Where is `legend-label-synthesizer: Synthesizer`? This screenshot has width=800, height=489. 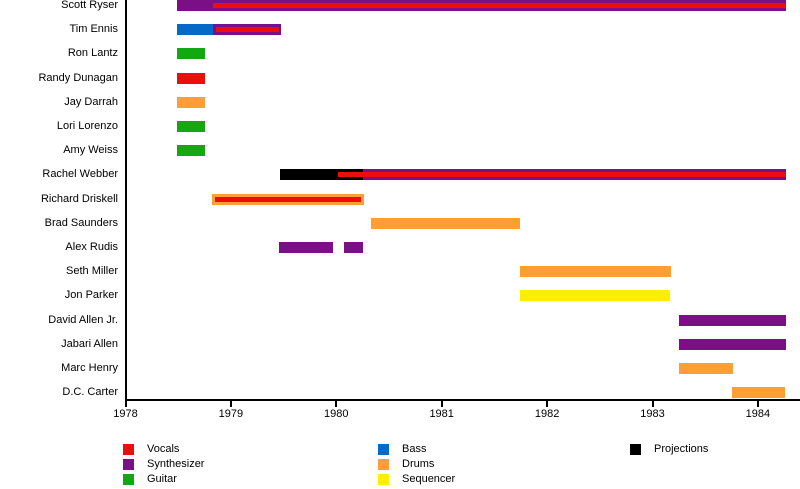
legend-label-synthesizer: Synthesizer is located at coordinates (176, 464).